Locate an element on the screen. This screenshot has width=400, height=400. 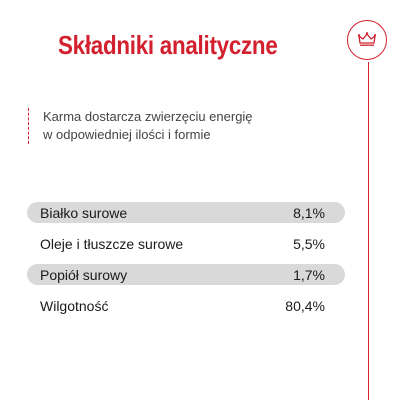
nutrient-value: 80,4% is located at coordinates (305, 305).